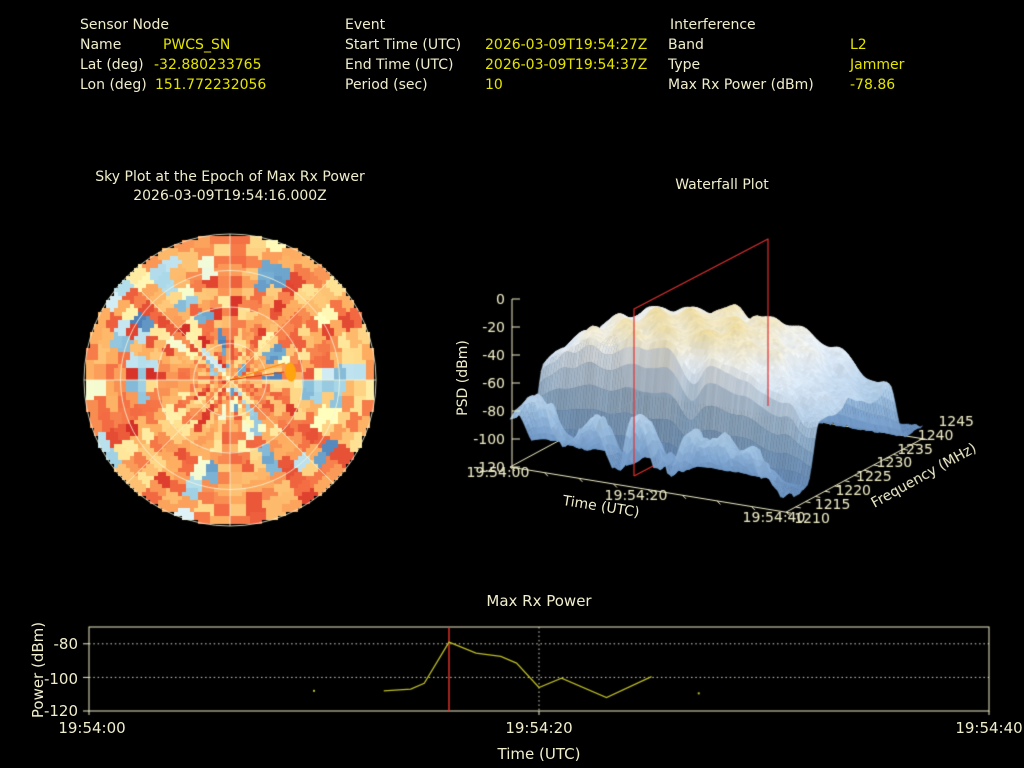 The image size is (1024, 768). I want to click on power-xtick-20: 19:54:20, so click(539, 728).